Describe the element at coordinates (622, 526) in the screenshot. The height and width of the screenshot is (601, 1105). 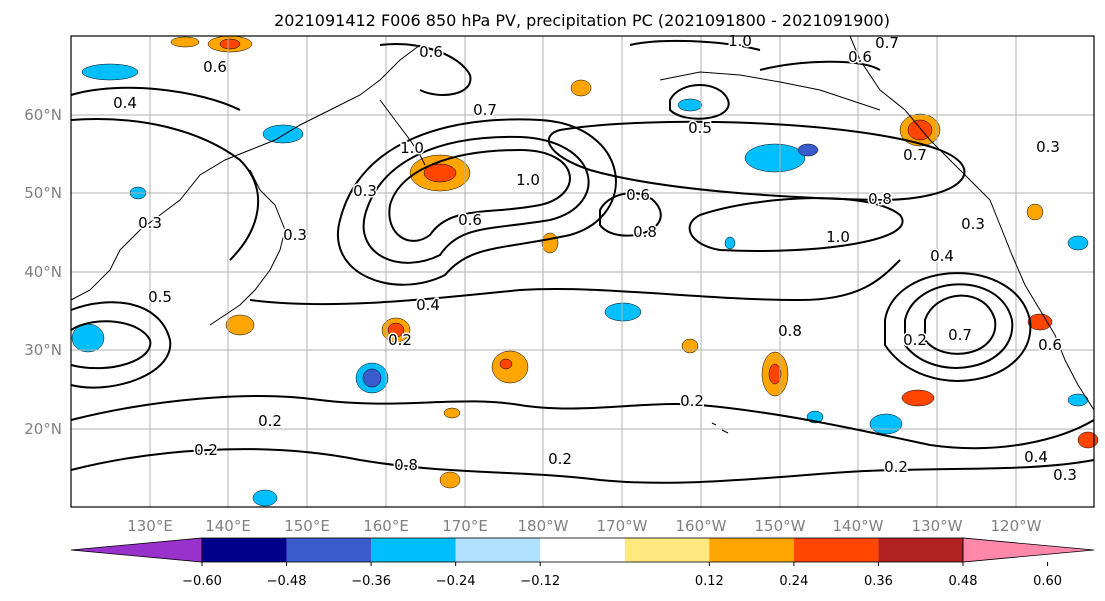
I see `lon-tick-label: 170°W` at that location.